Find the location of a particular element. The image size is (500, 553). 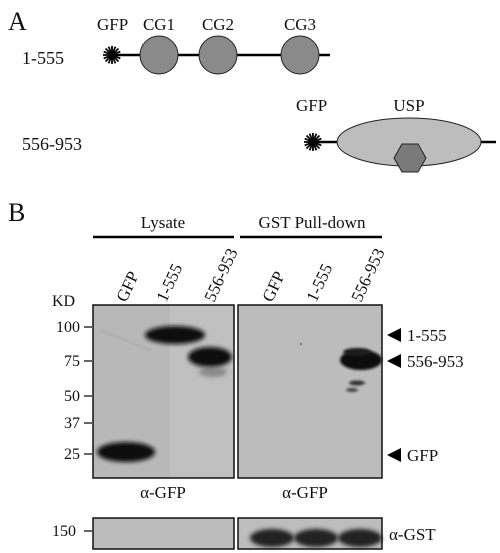

marker-100: 100 is located at coordinates (74, 327).